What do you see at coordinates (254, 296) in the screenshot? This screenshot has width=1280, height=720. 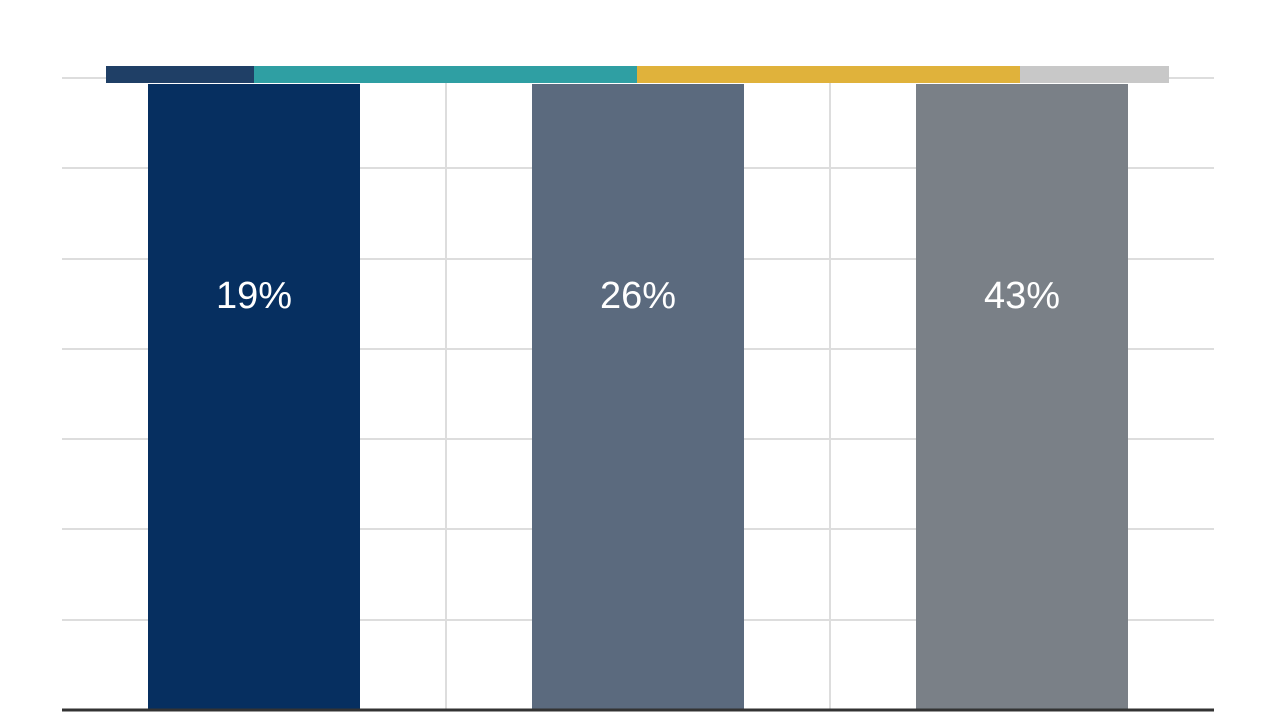 I see `bar-value-label: 19%` at bounding box center [254, 296].